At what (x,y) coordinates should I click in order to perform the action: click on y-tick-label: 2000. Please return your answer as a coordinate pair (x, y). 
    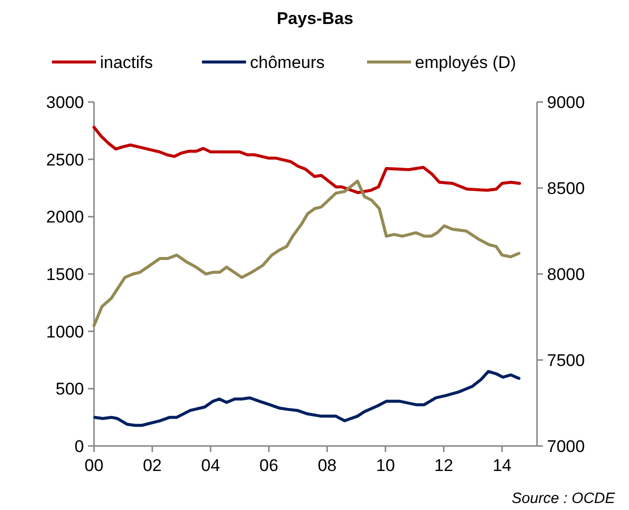
    Looking at the image, I should click on (65, 217).